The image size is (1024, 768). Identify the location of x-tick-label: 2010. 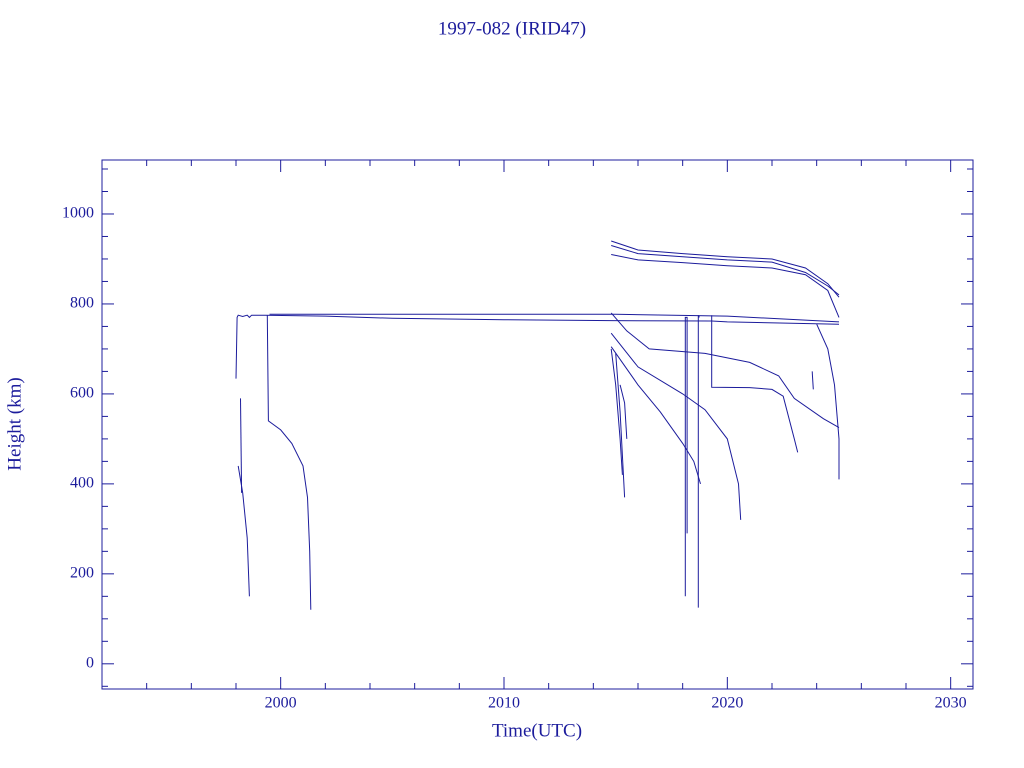
(504, 703).